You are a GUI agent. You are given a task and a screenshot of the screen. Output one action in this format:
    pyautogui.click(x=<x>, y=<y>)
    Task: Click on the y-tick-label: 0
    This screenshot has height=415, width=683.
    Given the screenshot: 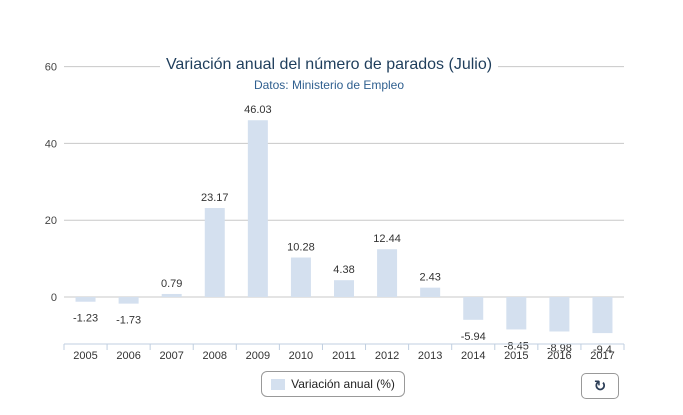 What is the action you would take?
    pyautogui.click(x=54, y=298)
    